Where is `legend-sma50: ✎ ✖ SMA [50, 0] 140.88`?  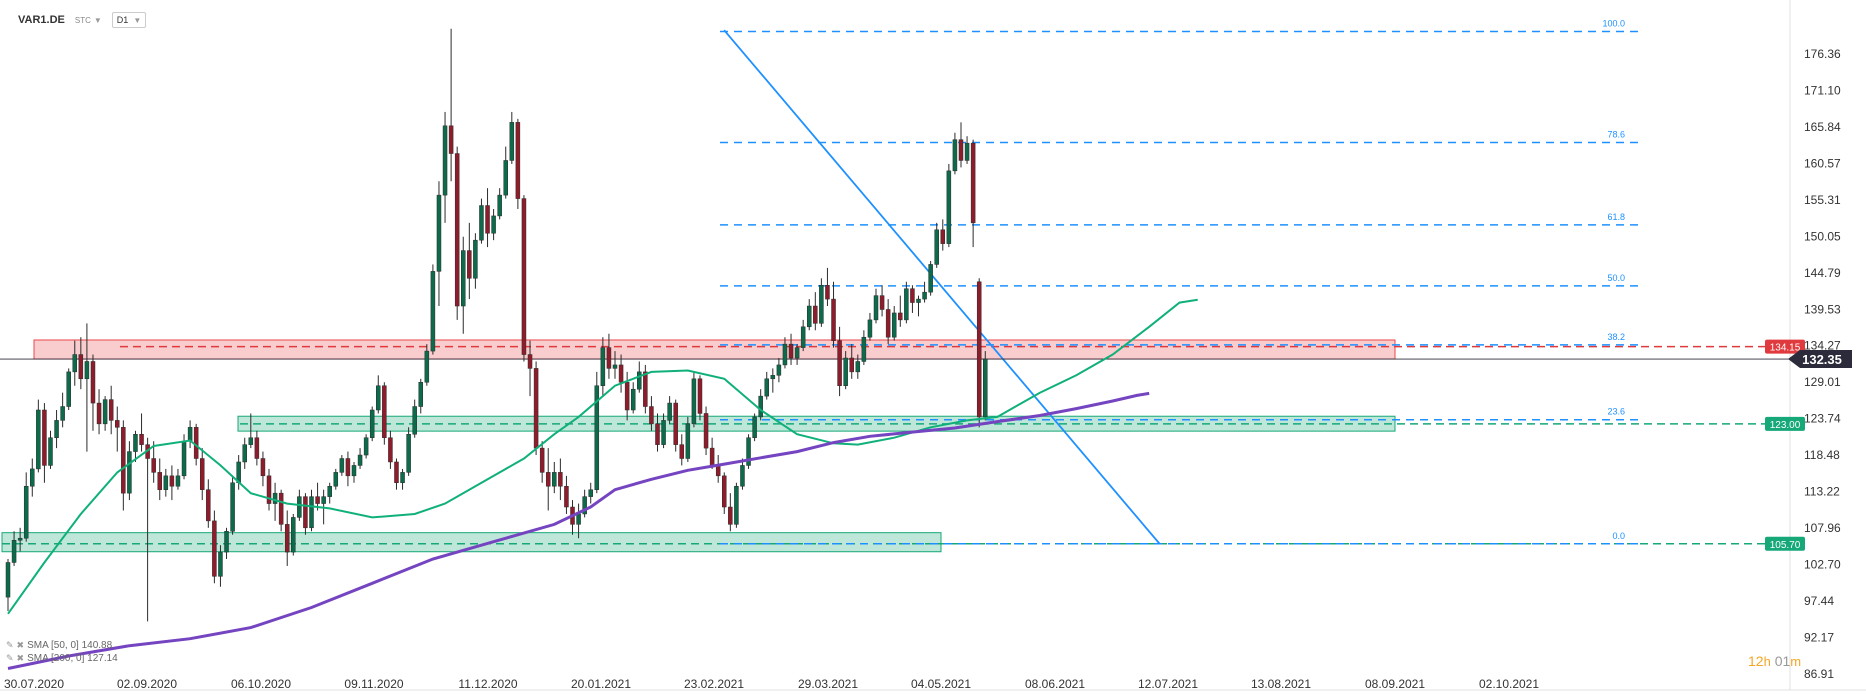
legend-sma50: ✎ ✖ SMA [50, 0] 140.88 is located at coordinates (59, 645).